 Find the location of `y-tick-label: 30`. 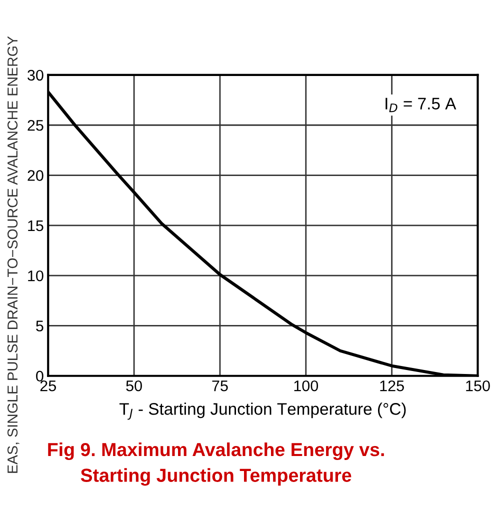

y-tick-label: 30 is located at coordinates (36, 75).